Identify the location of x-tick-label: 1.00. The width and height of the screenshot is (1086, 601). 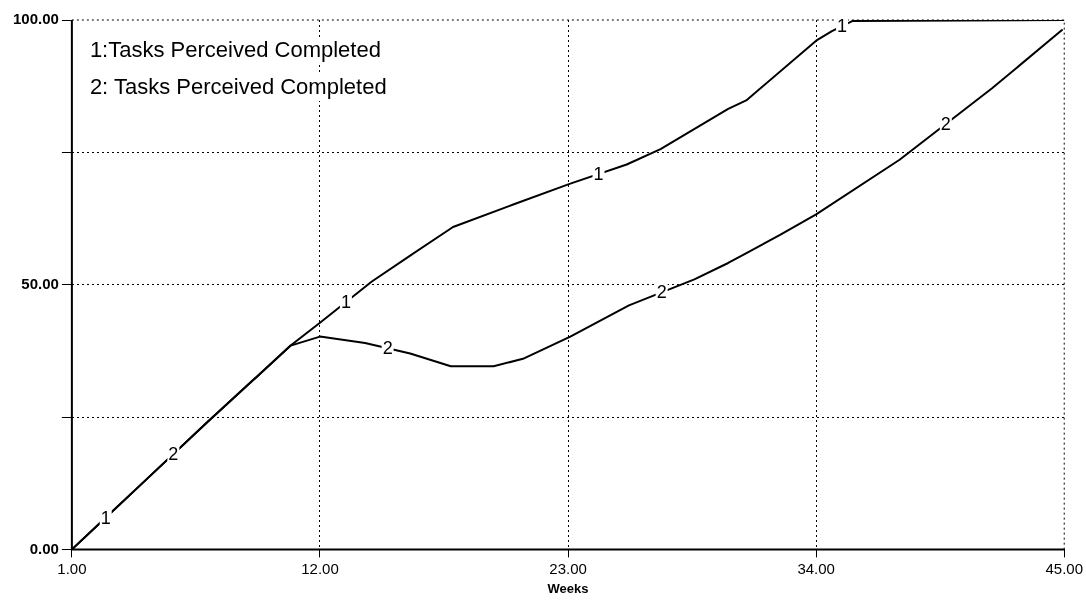
(72, 568).